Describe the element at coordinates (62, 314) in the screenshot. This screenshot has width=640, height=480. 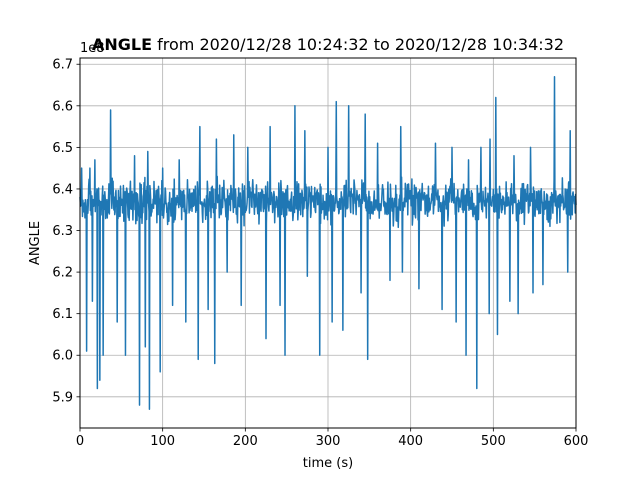
I see `y-tick-label: 6.1` at that location.